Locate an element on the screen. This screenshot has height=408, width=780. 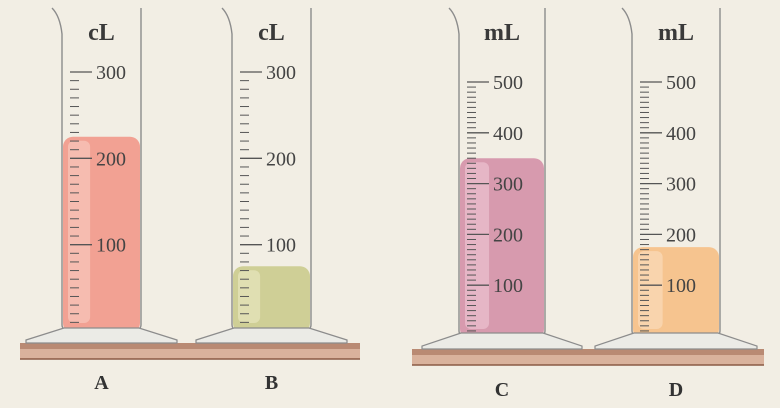
shelf-right-top is located at coordinates (588, 352).